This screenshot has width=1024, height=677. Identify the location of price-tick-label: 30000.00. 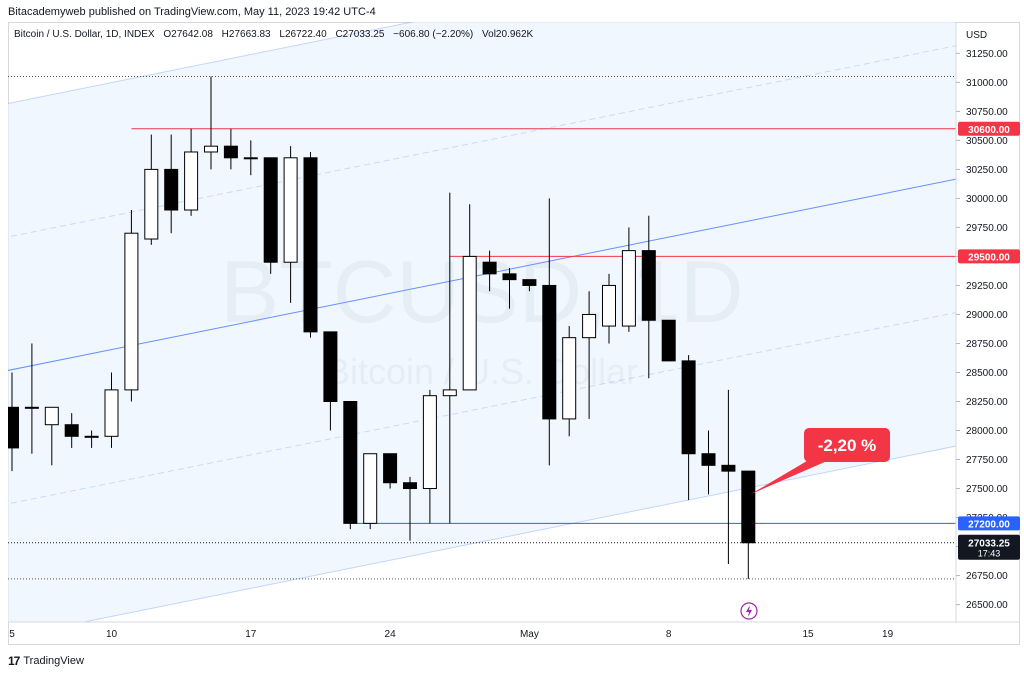
(987, 199).